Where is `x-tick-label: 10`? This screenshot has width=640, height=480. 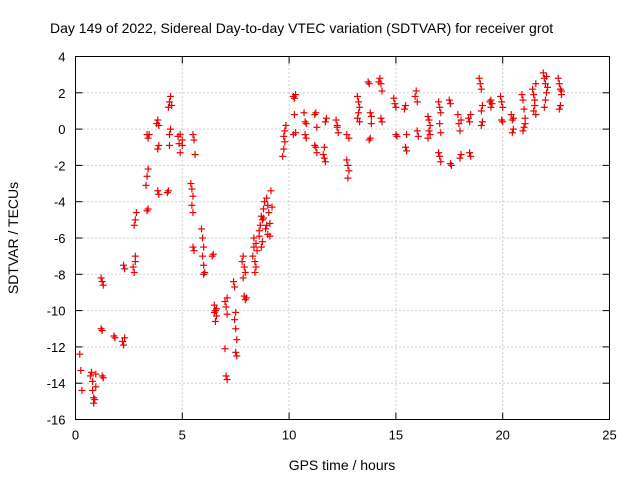
x-tick-label: 10 is located at coordinates (289, 435).